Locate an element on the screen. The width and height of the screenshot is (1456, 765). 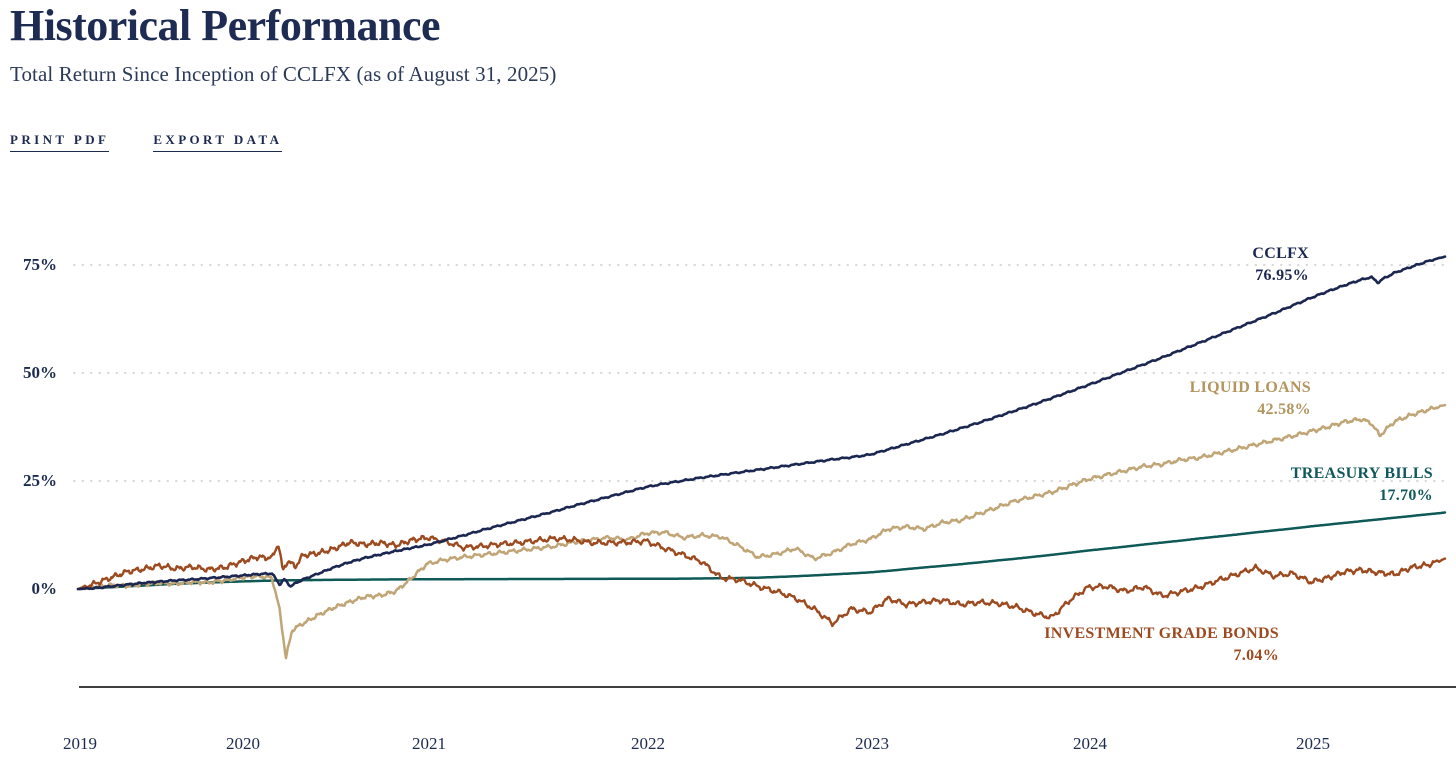
series-name: CCLFX is located at coordinates (1280, 253).